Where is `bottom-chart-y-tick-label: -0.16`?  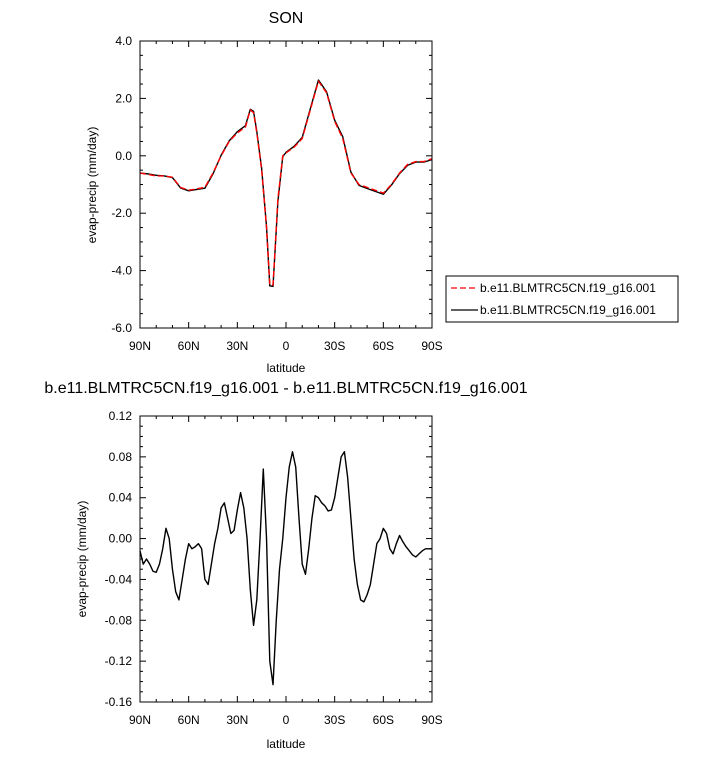
bottom-chart-y-tick-label: -0.16 is located at coordinates (119, 702).